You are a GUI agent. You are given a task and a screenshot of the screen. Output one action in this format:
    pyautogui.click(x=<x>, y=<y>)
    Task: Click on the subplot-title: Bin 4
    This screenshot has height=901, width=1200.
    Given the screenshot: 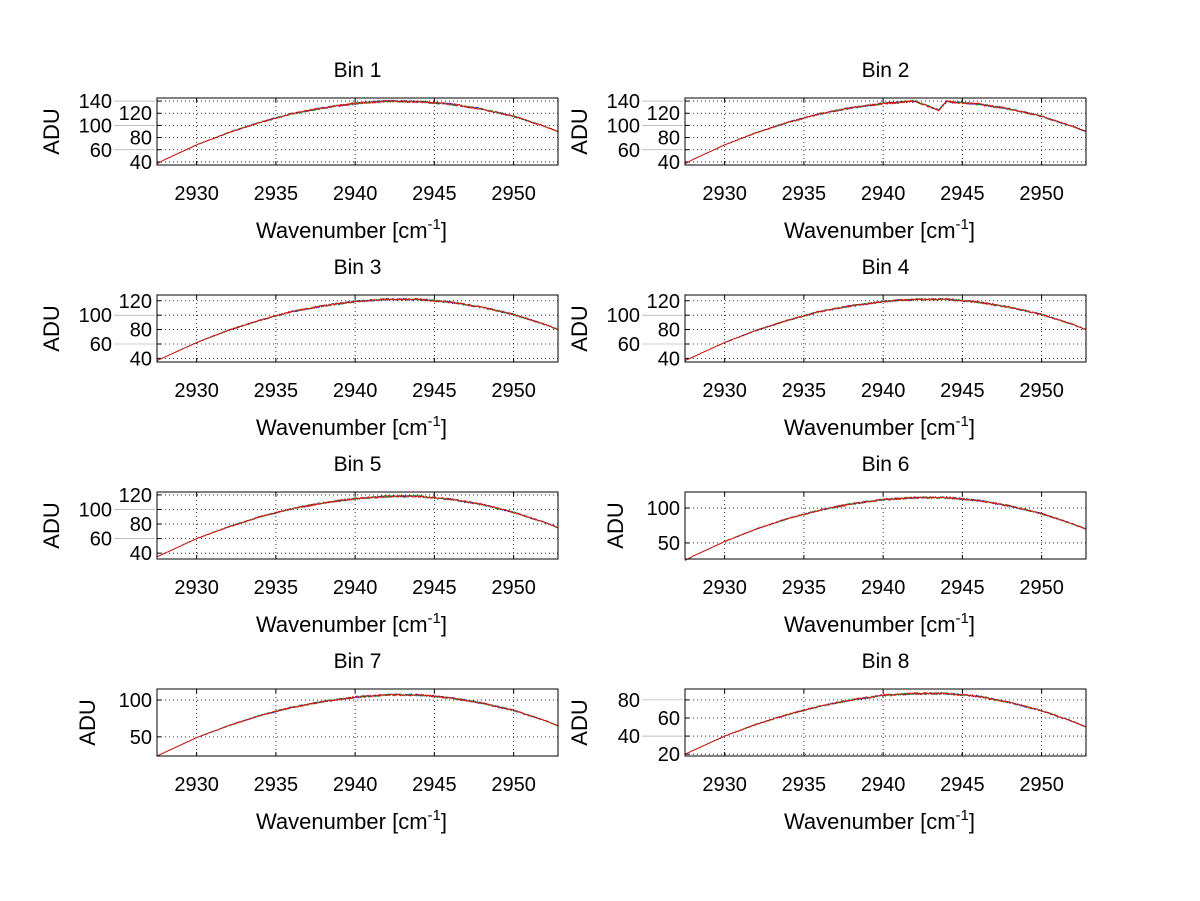 What is the action you would take?
    pyautogui.click(x=886, y=267)
    